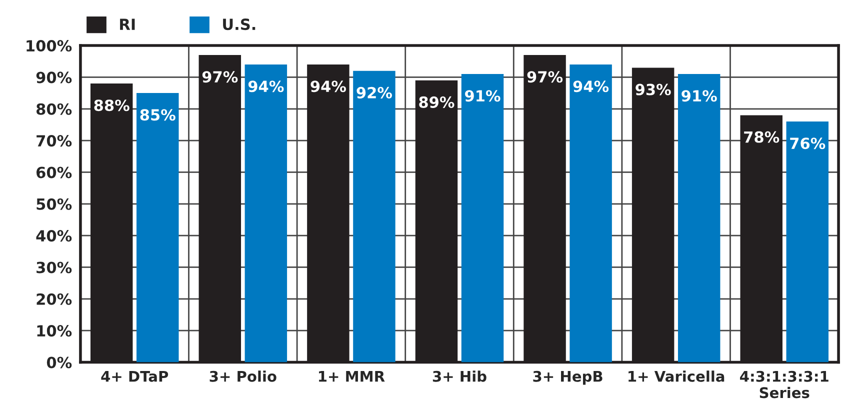 The width and height of the screenshot is (847, 414). Describe the element at coordinates (158, 115) in the screenshot. I see `text: 85%` at that location.